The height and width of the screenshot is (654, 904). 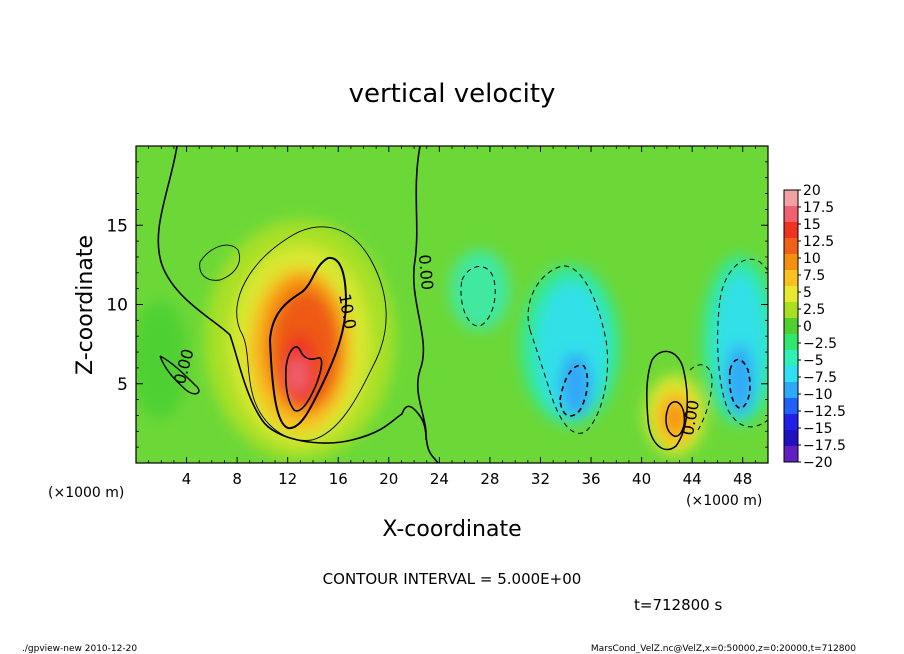 I want to click on contour-interval: CONTOUR INTERVAL = 5.000E+00, so click(x=452, y=579).